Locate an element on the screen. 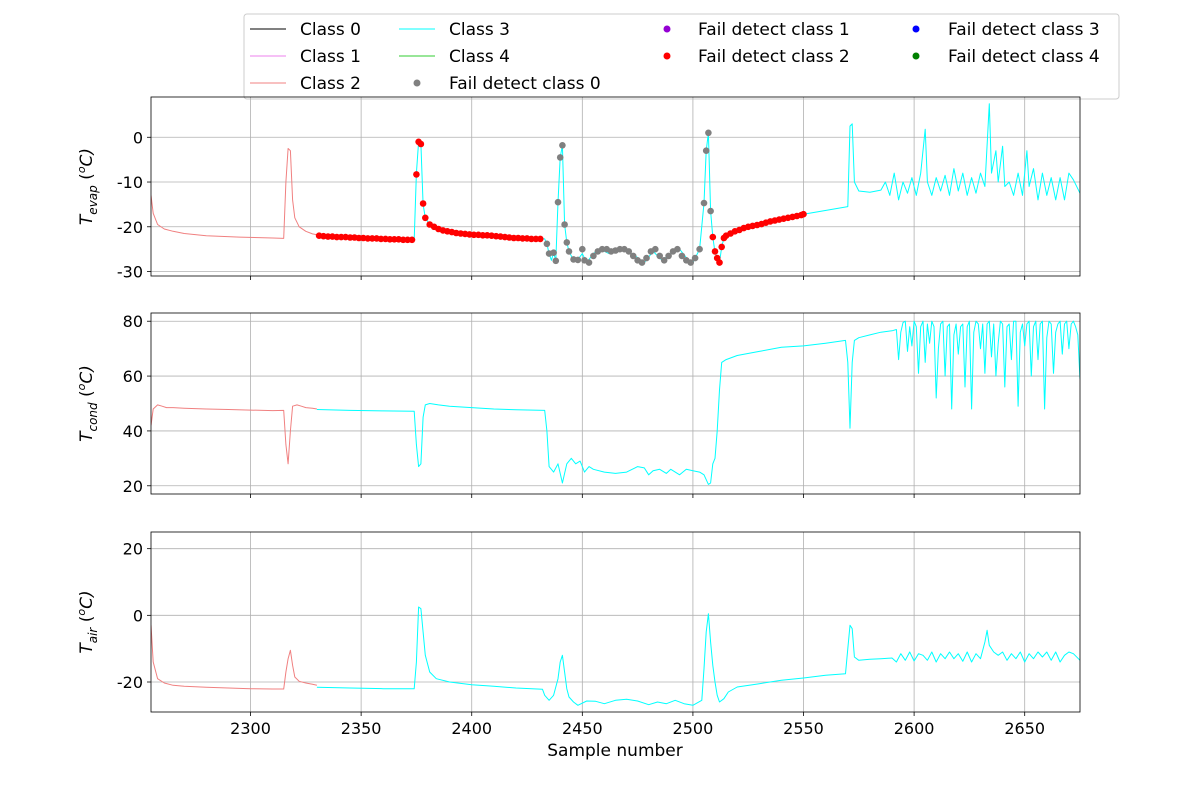  y-axis-title-evap: Tevap (oC) is located at coordinates (87, 186).